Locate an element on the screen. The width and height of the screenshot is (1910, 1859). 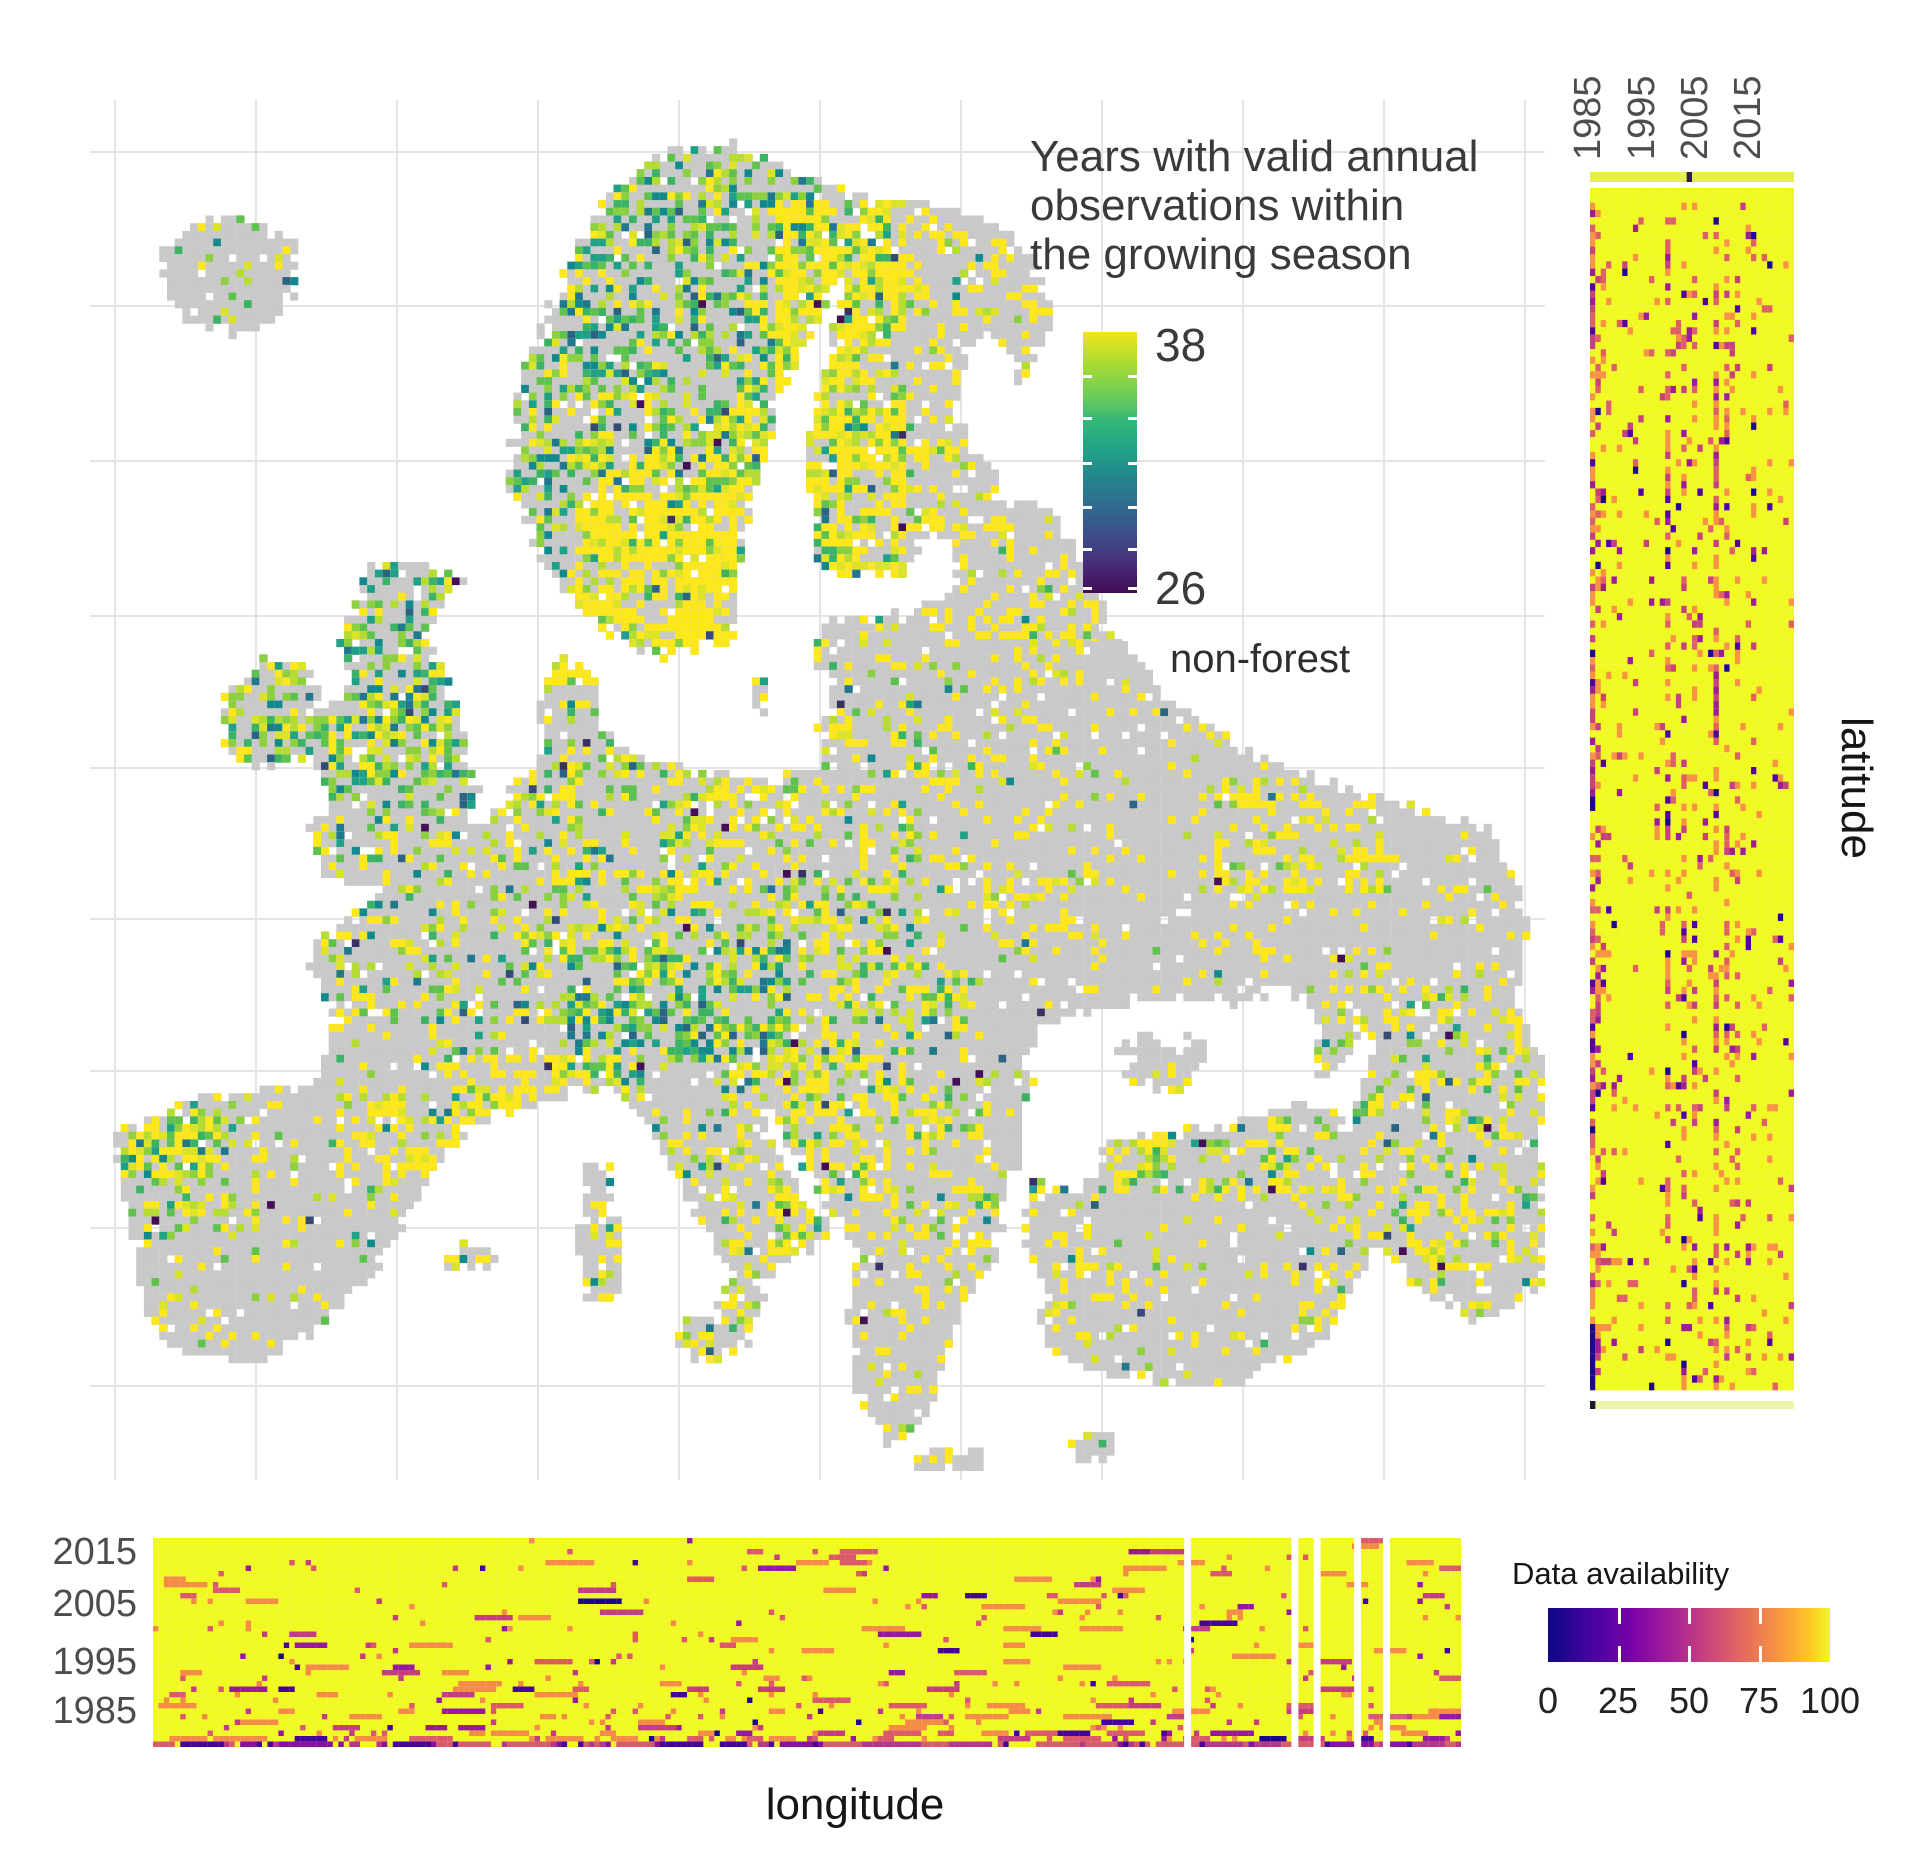
bottom-year-tick-2005: 2005 is located at coordinates (94, 1604).